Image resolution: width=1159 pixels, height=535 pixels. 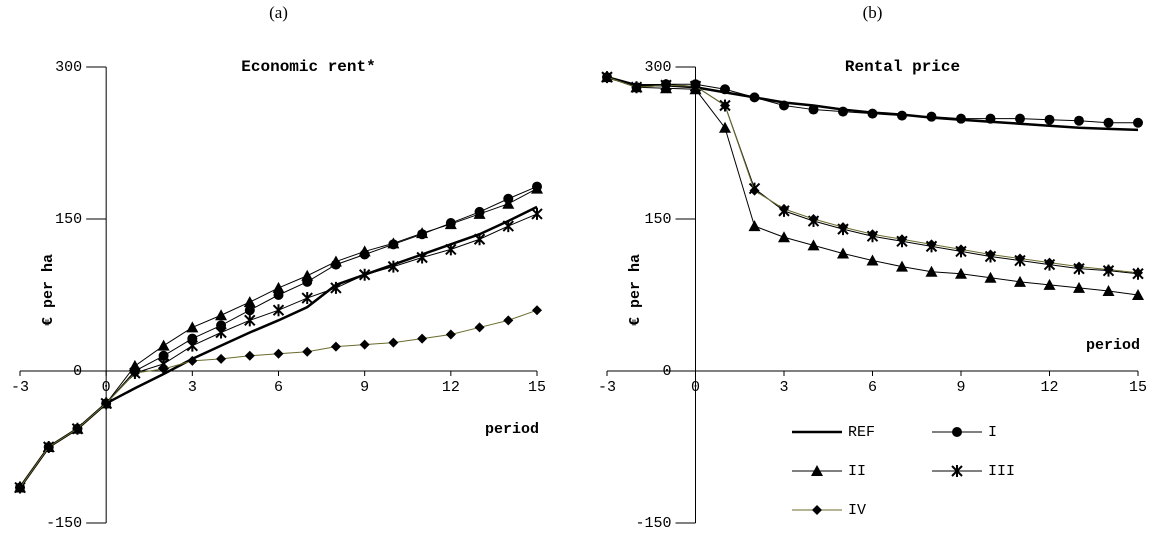 What do you see at coordinates (77, 371) in the screenshot?
I see `y-tick-label: 0` at bounding box center [77, 371].